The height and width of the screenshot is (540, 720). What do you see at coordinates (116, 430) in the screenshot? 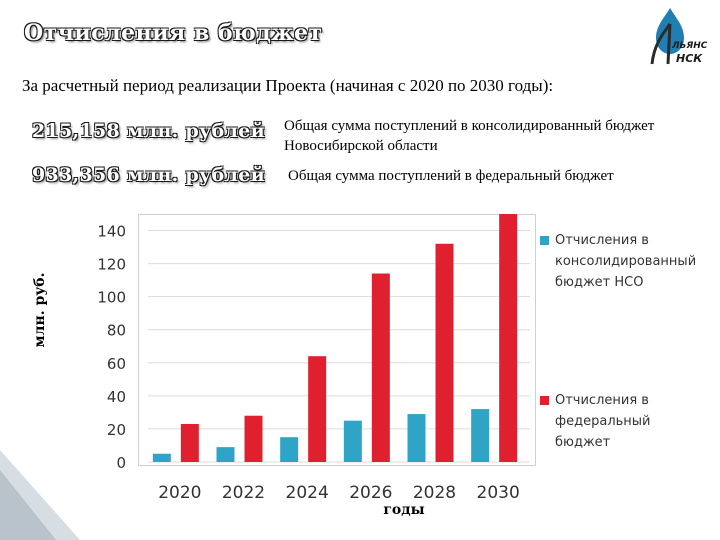
I see `y-tick-label: 20` at bounding box center [116, 430].